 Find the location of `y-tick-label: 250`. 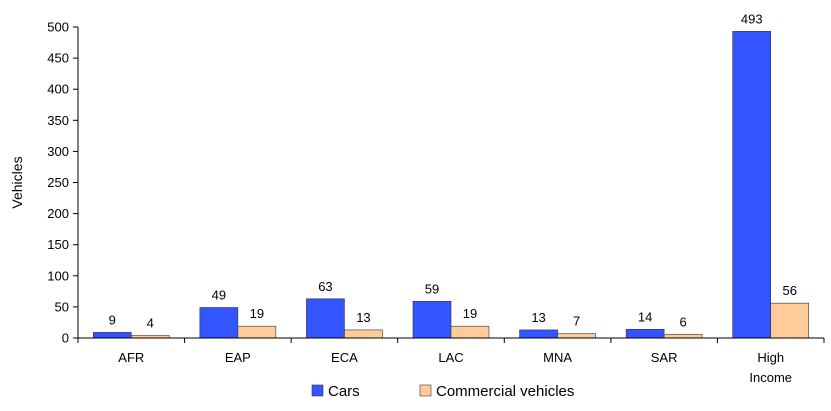

y-tick-label: 250 is located at coordinates (58, 182).